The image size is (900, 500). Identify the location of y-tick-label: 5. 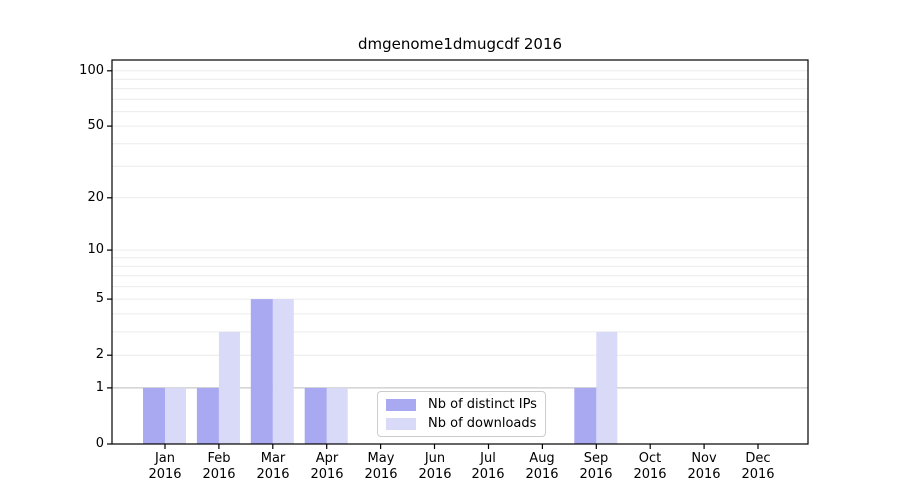
(99, 298).